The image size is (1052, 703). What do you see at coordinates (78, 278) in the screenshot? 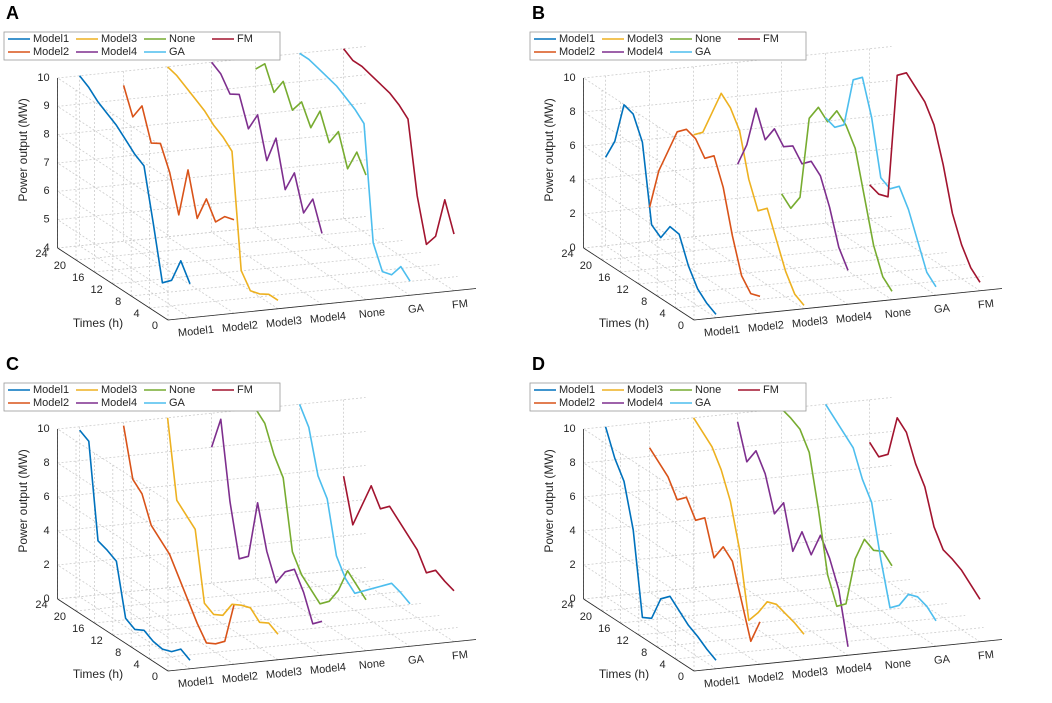
I see `time-tick-label: 16` at bounding box center [78, 278].